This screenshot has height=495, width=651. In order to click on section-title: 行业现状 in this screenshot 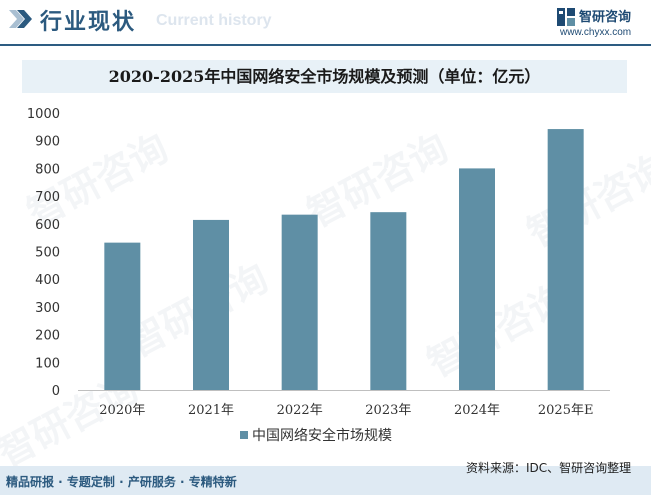, I will do `click(88, 22)`.